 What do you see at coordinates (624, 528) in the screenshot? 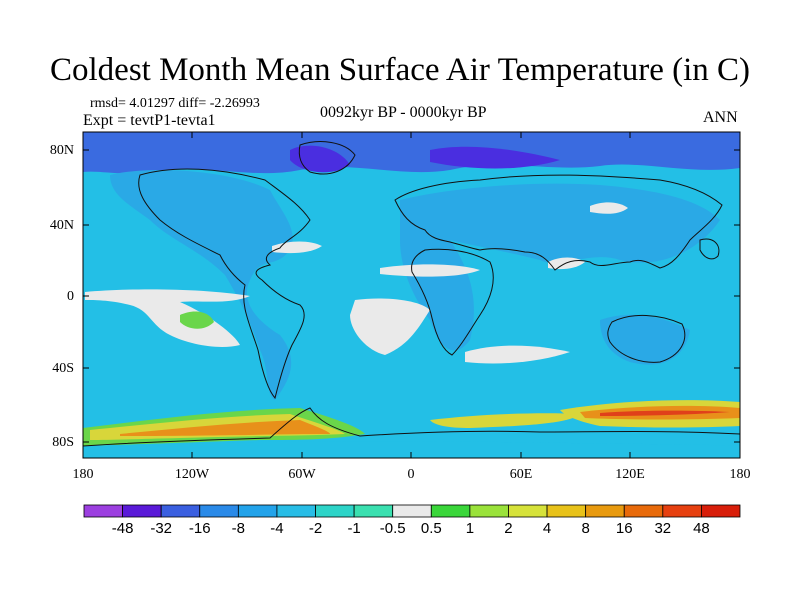
I see `colorbar-label: 16` at bounding box center [624, 528].